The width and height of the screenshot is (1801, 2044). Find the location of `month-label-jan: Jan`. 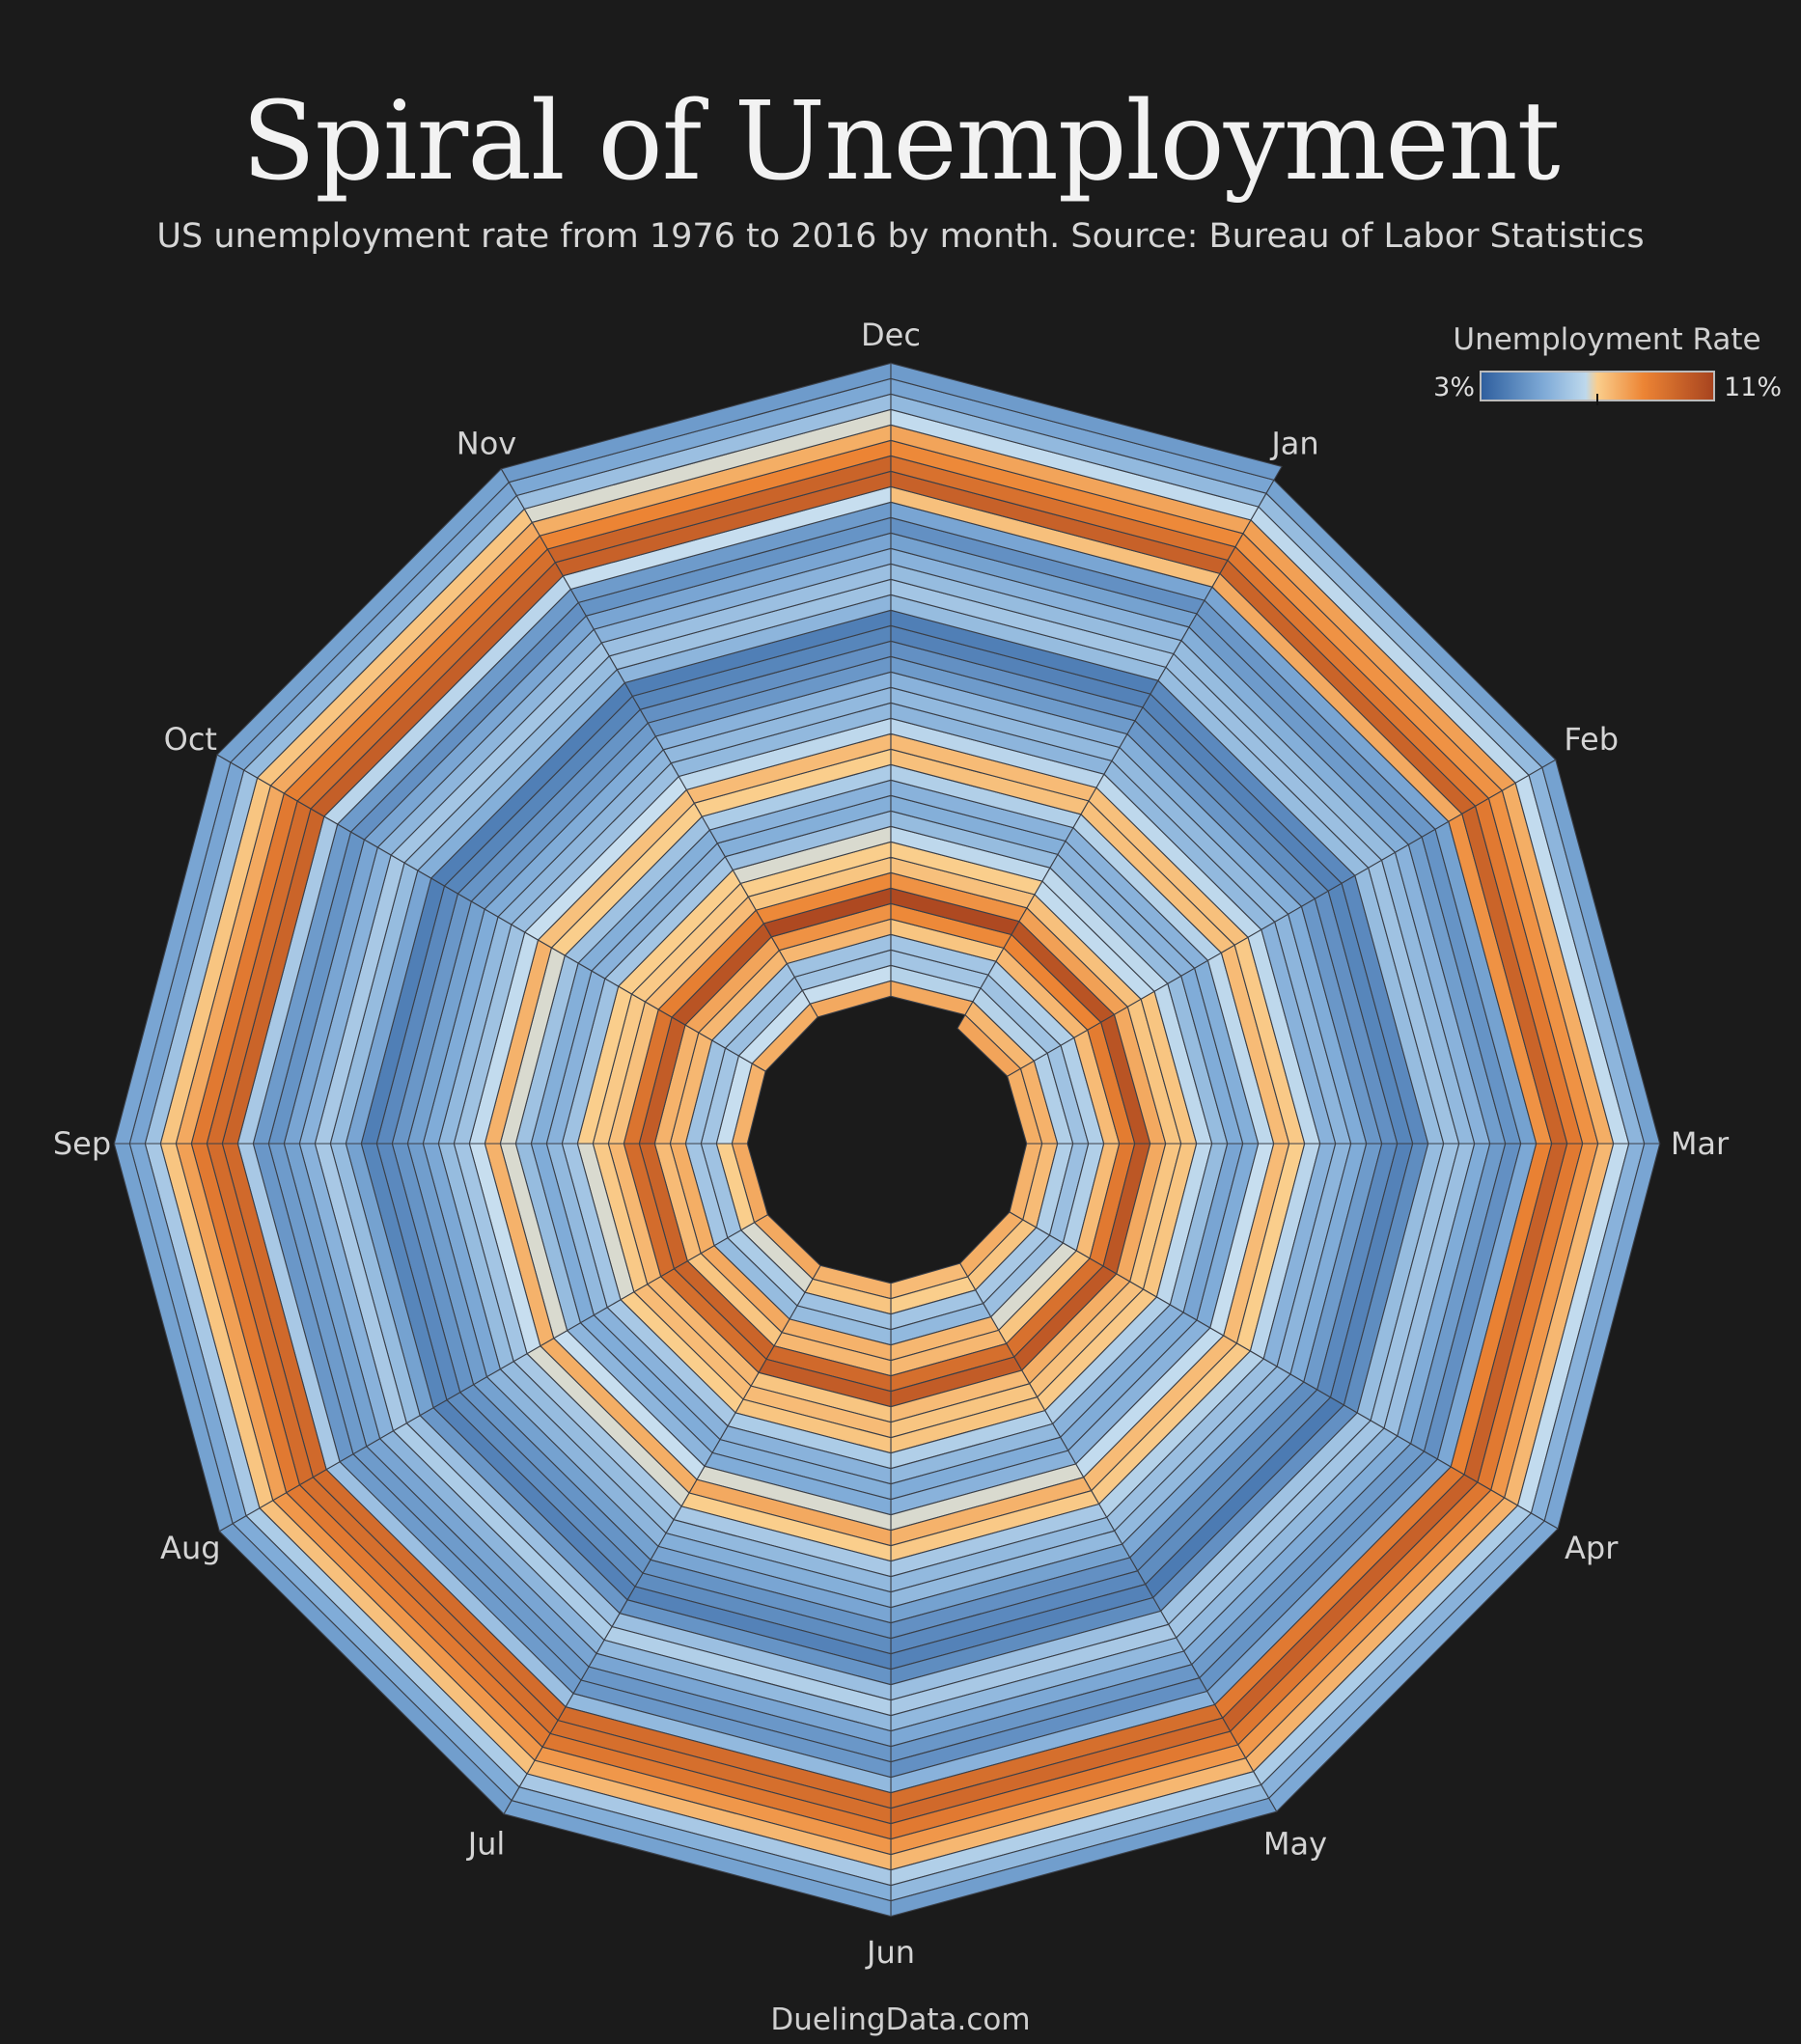

month-label-jan: Jan is located at coordinates (1293, 443).